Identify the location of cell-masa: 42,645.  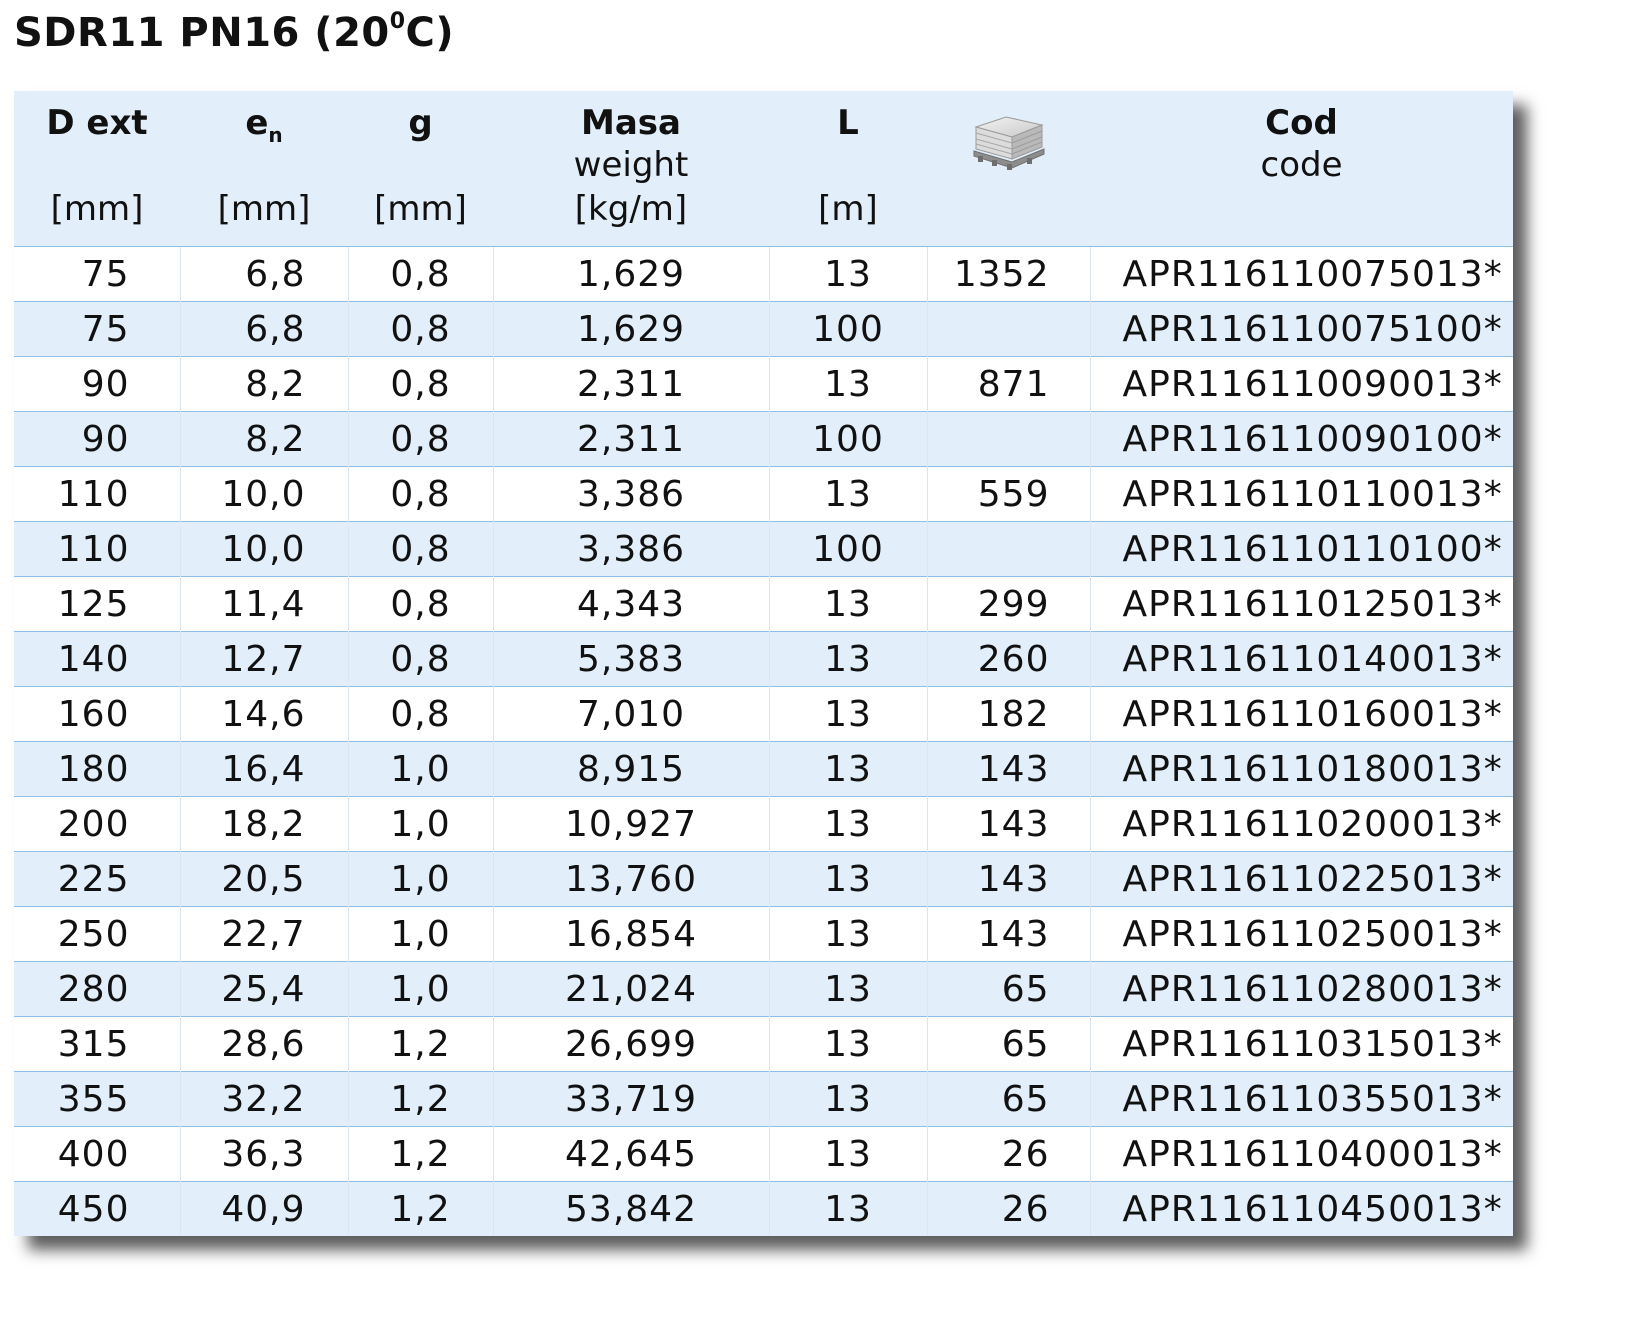
(630, 1154).